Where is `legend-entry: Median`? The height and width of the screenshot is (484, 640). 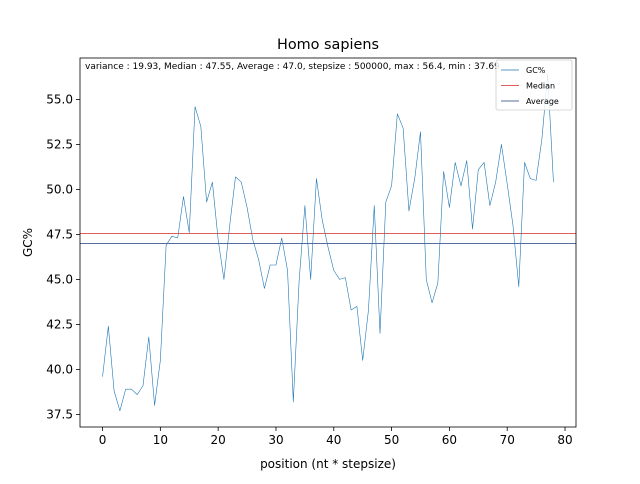
legend-entry: Median is located at coordinates (540, 86).